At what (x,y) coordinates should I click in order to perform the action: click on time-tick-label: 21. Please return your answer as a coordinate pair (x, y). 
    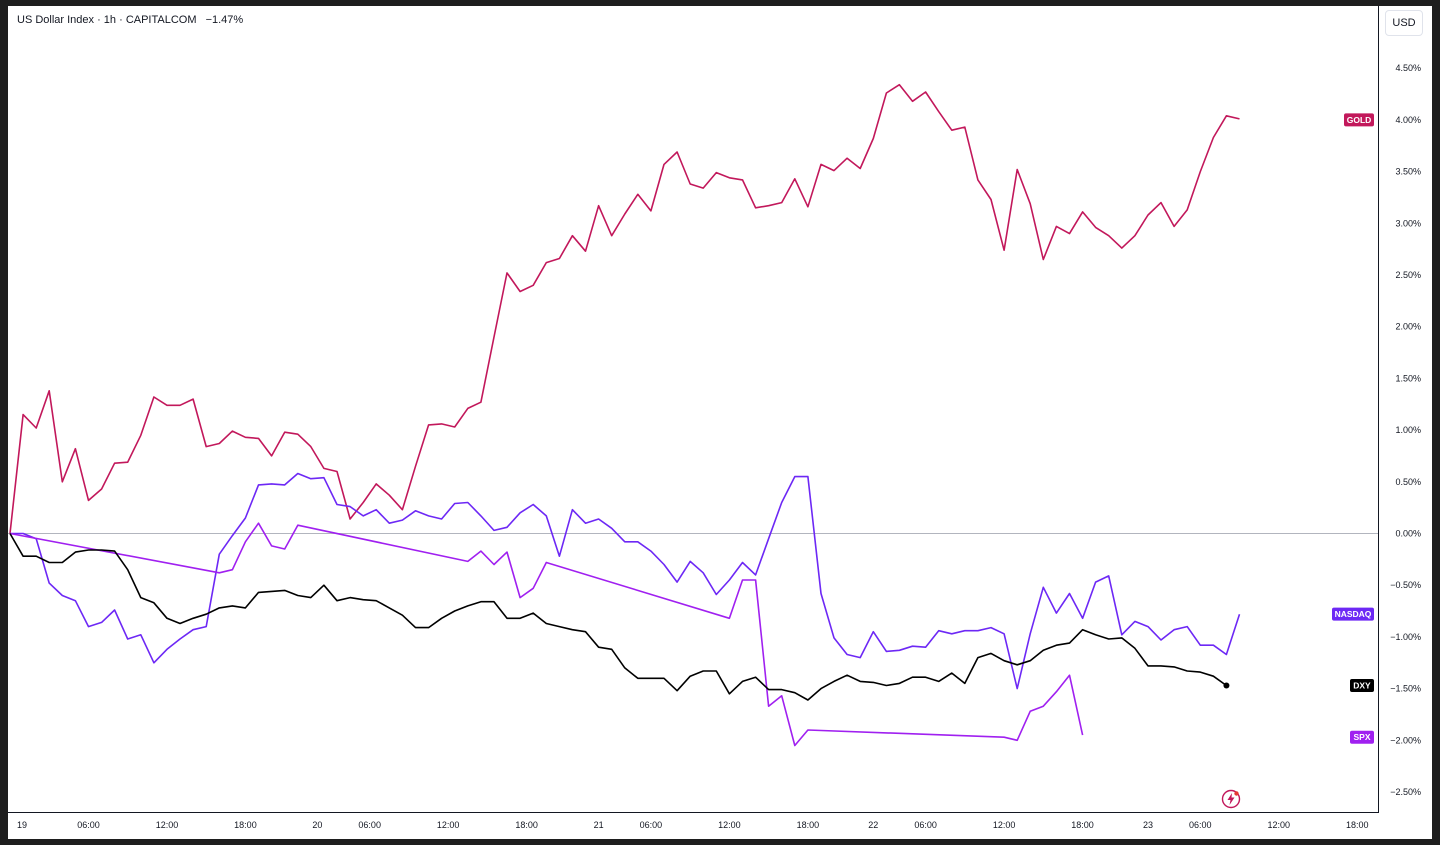
    Looking at the image, I should click on (599, 825).